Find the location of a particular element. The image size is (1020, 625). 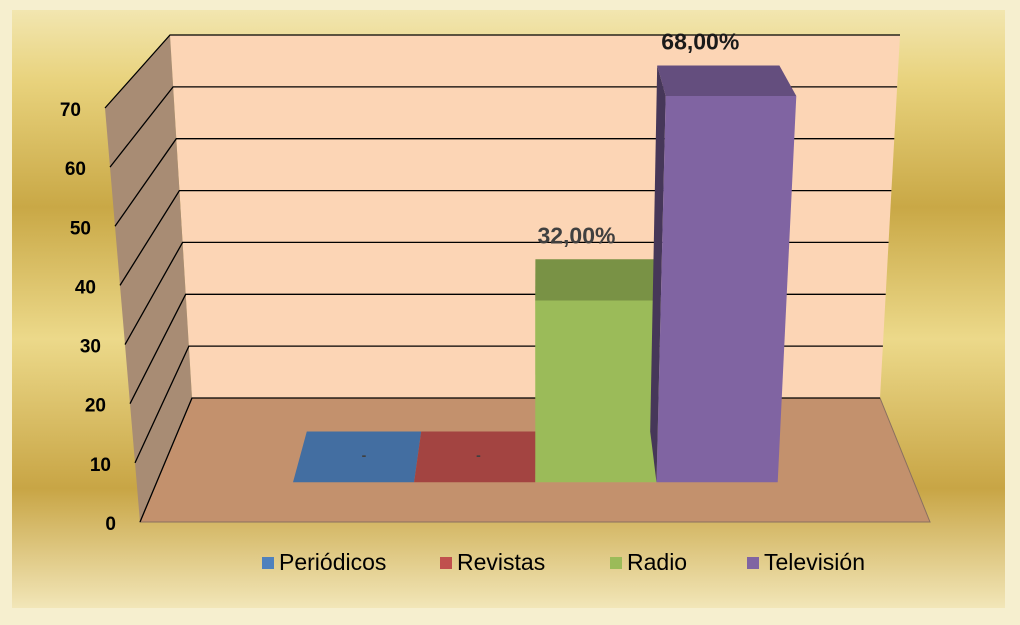

side-wall is located at coordinates (148, 278).